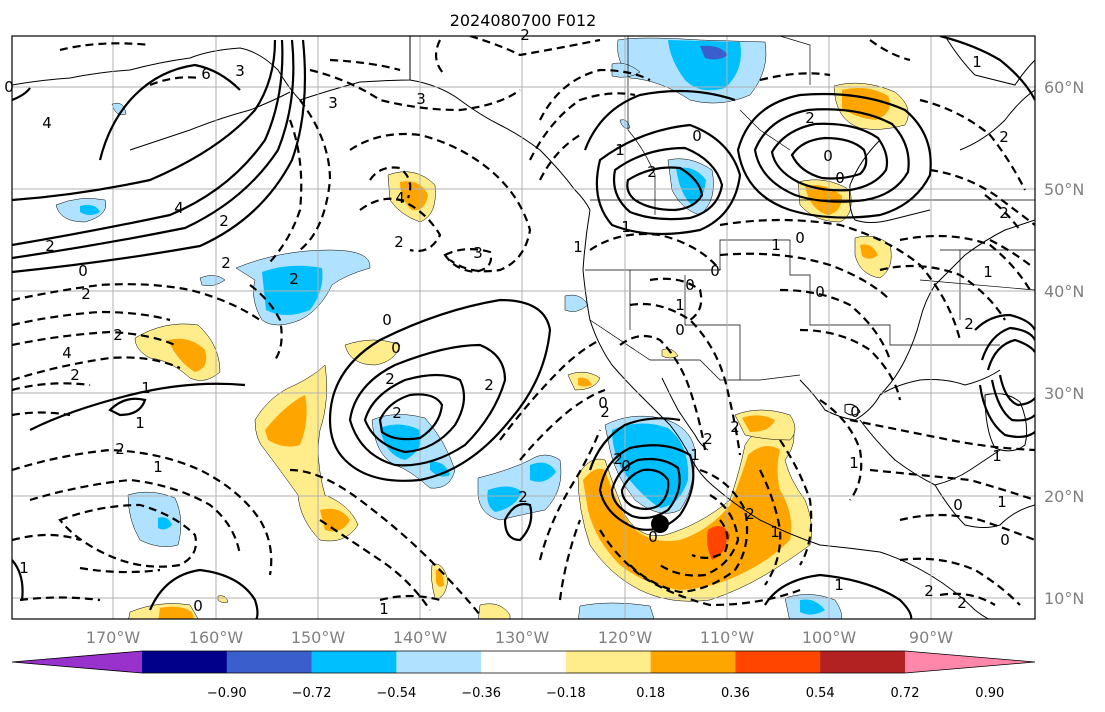 This screenshot has height=712, width=1105. Describe the element at coordinates (566, 693) in the screenshot. I see `colorbar-tick-label: −0.18` at that location.